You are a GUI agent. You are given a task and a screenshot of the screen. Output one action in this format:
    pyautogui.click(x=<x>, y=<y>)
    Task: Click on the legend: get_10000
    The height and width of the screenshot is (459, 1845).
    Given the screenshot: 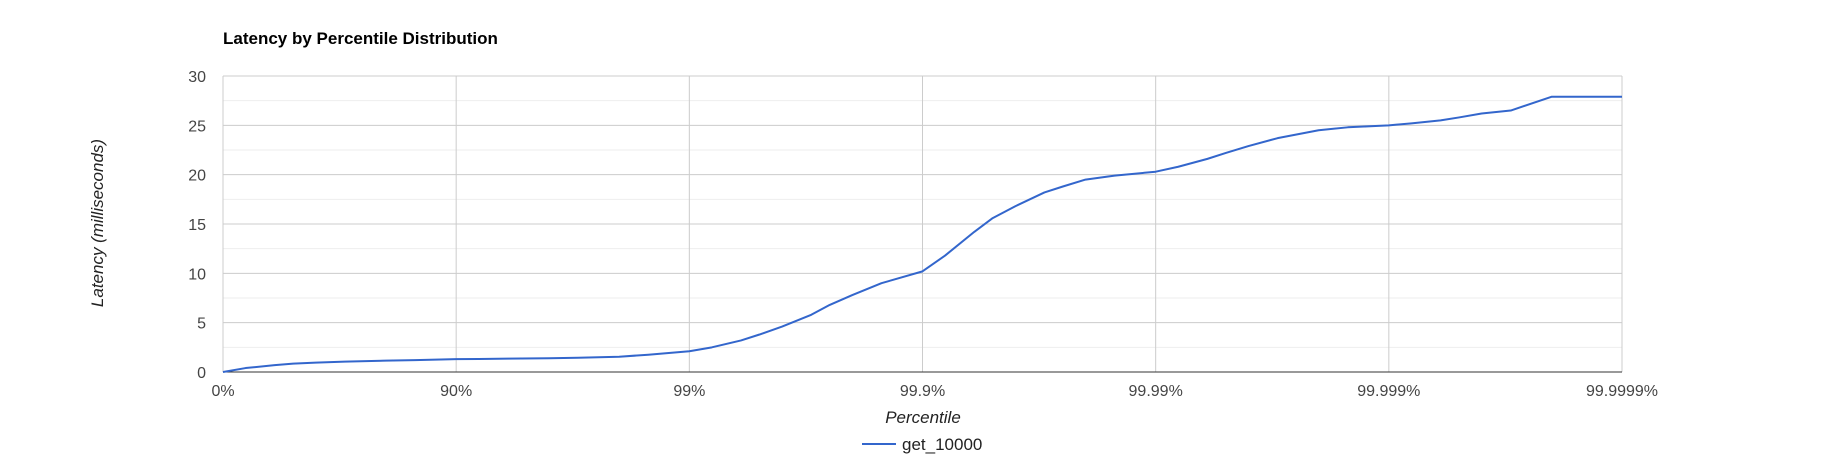 What is the action you would take?
    pyautogui.click(x=922, y=444)
    